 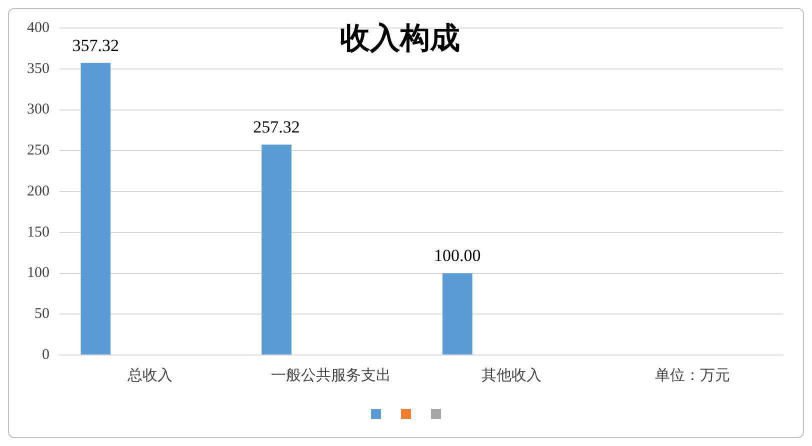 What do you see at coordinates (330, 375) in the screenshot?
I see `x-tick-label: 一般公共服务支出` at bounding box center [330, 375].